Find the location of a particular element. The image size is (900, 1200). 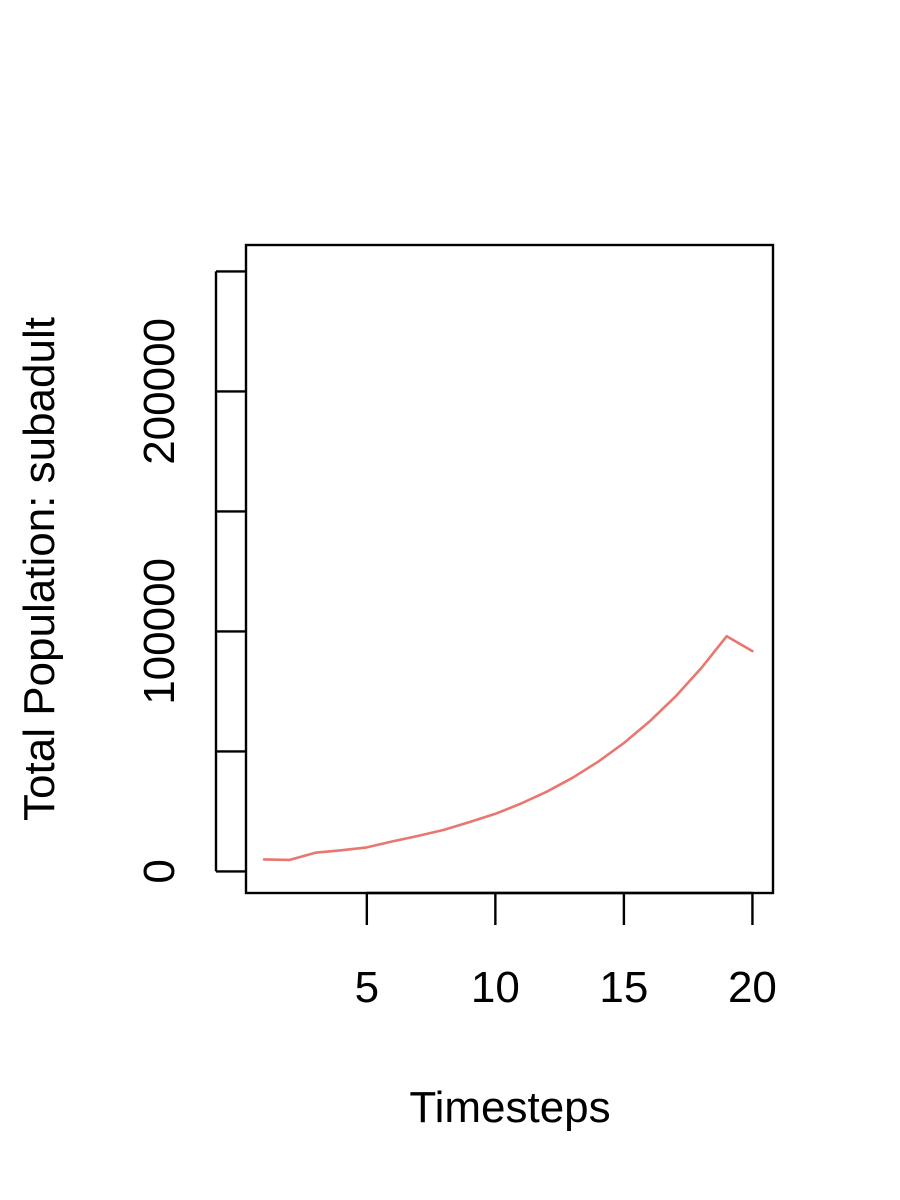

y-tick-label: 100000 is located at coordinates (159, 631).